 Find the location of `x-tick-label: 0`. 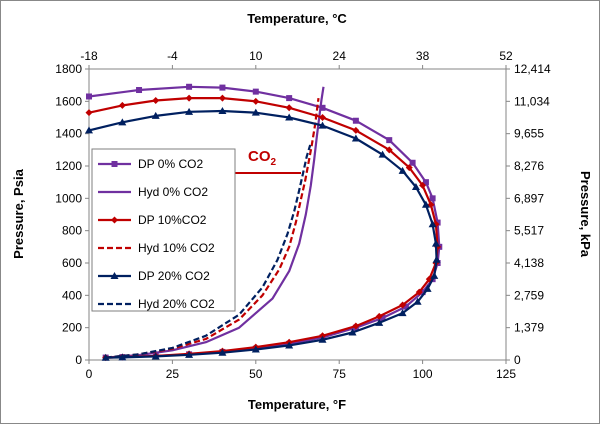

x-tick-label: 0 is located at coordinates (89, 374).